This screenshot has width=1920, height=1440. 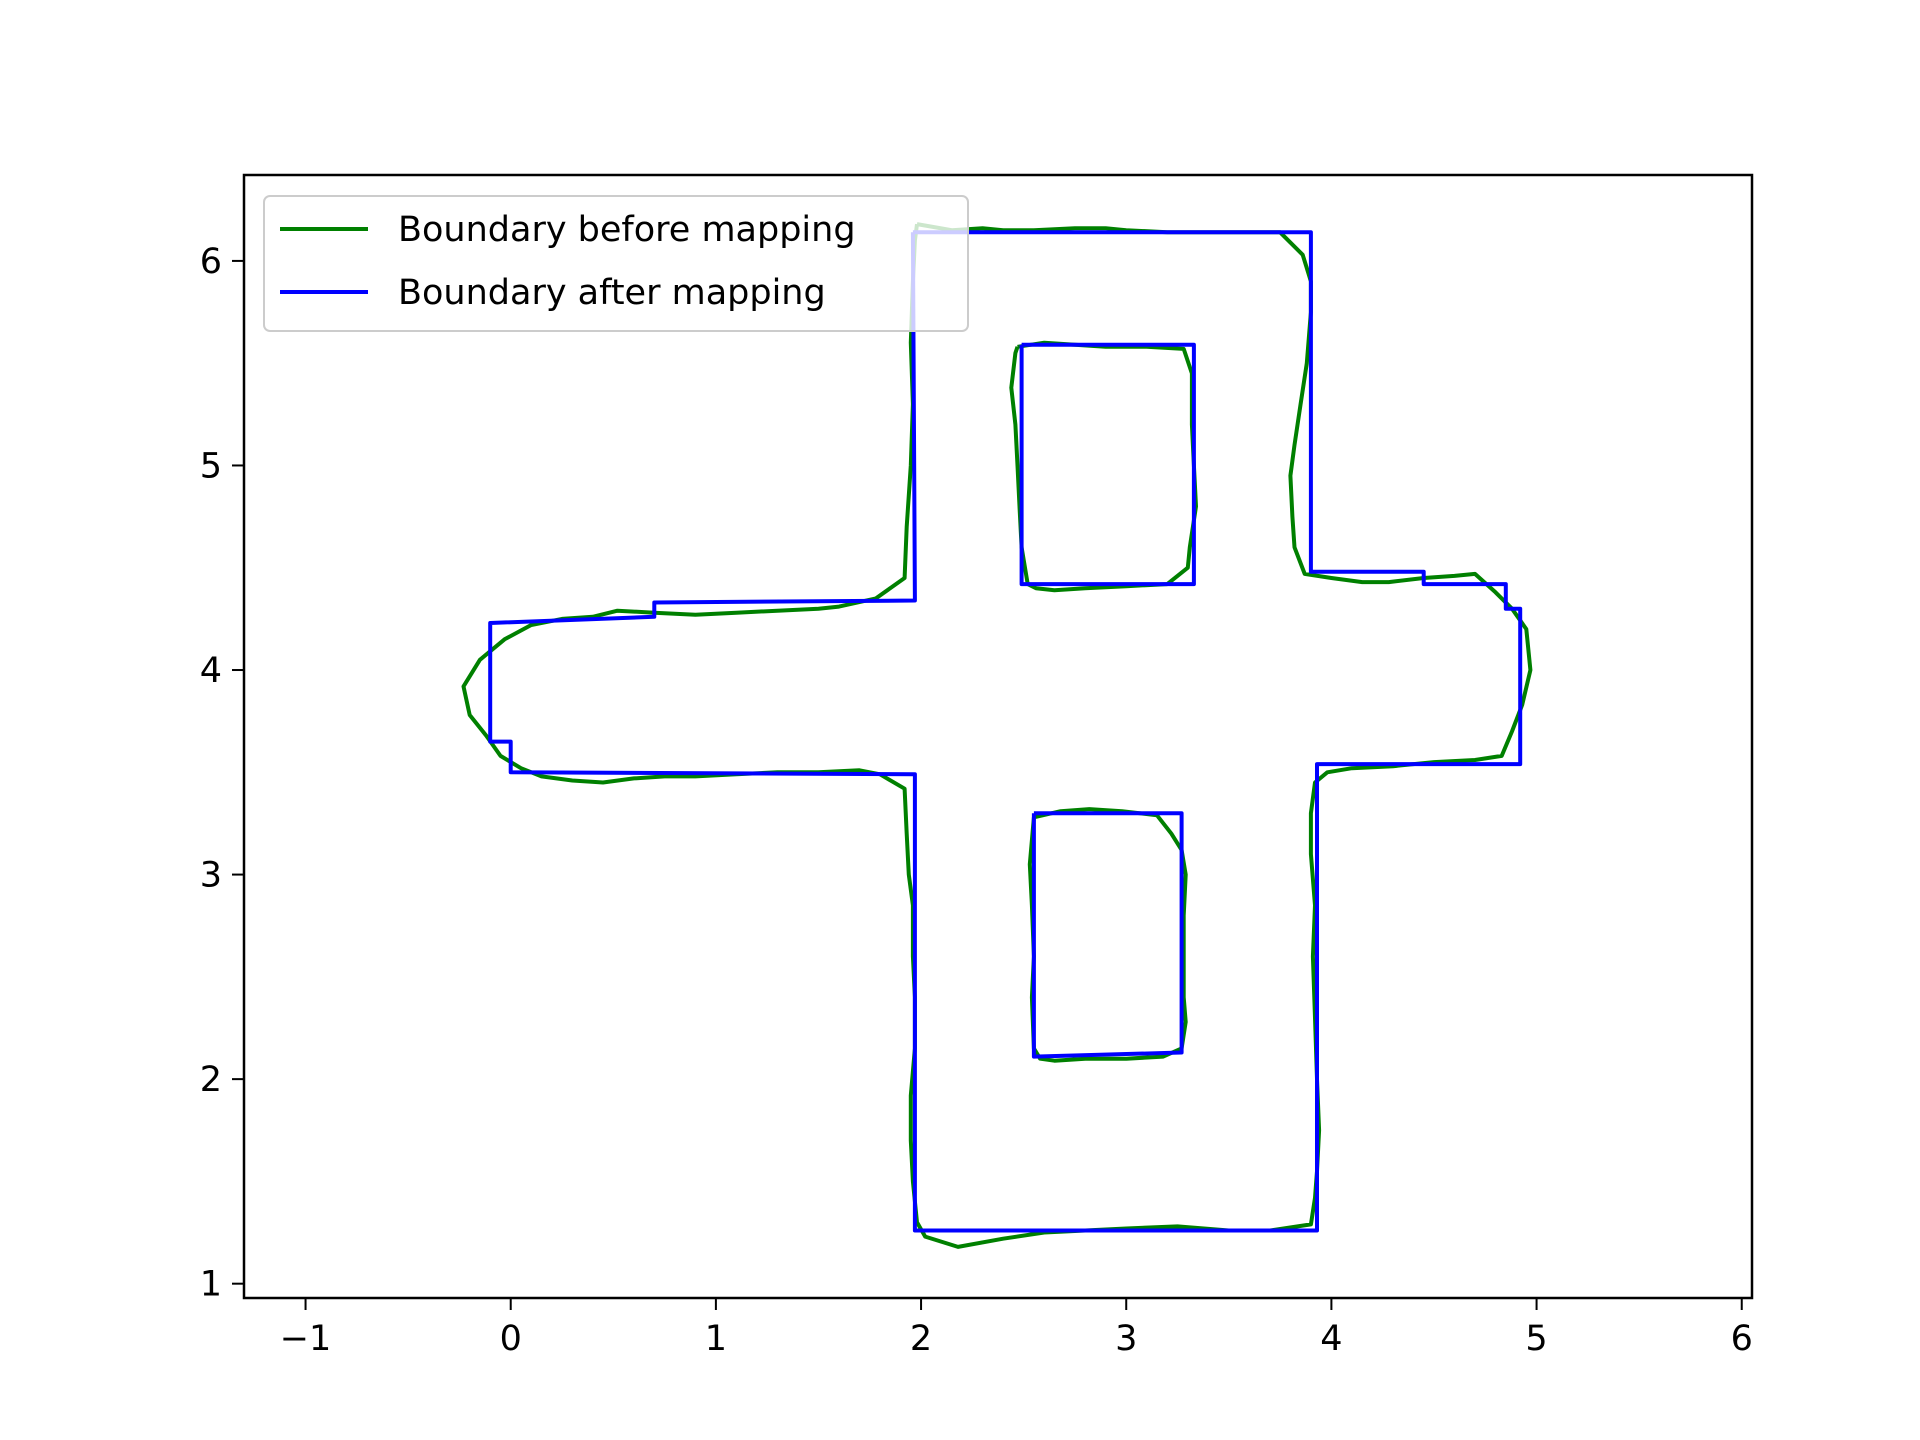 What do you see at coordinates (222, 773) in the screenshot?
I see `y-axis: 1 2 3 4 5 6` at bounding box center [222, 773].